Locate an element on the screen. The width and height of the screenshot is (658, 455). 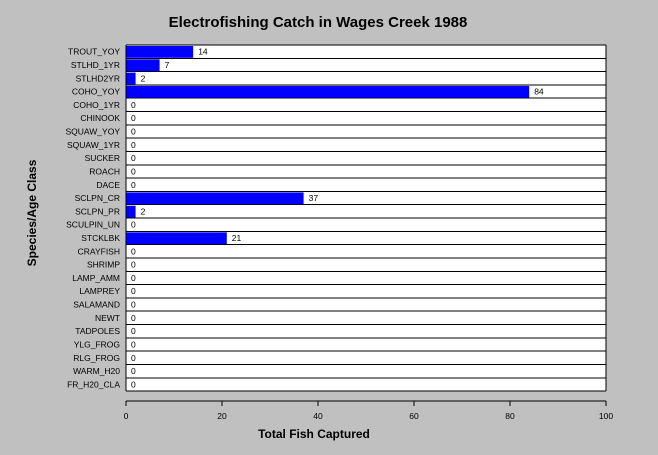
category-label: COHO_YOY is located at coordinates (96, 92).